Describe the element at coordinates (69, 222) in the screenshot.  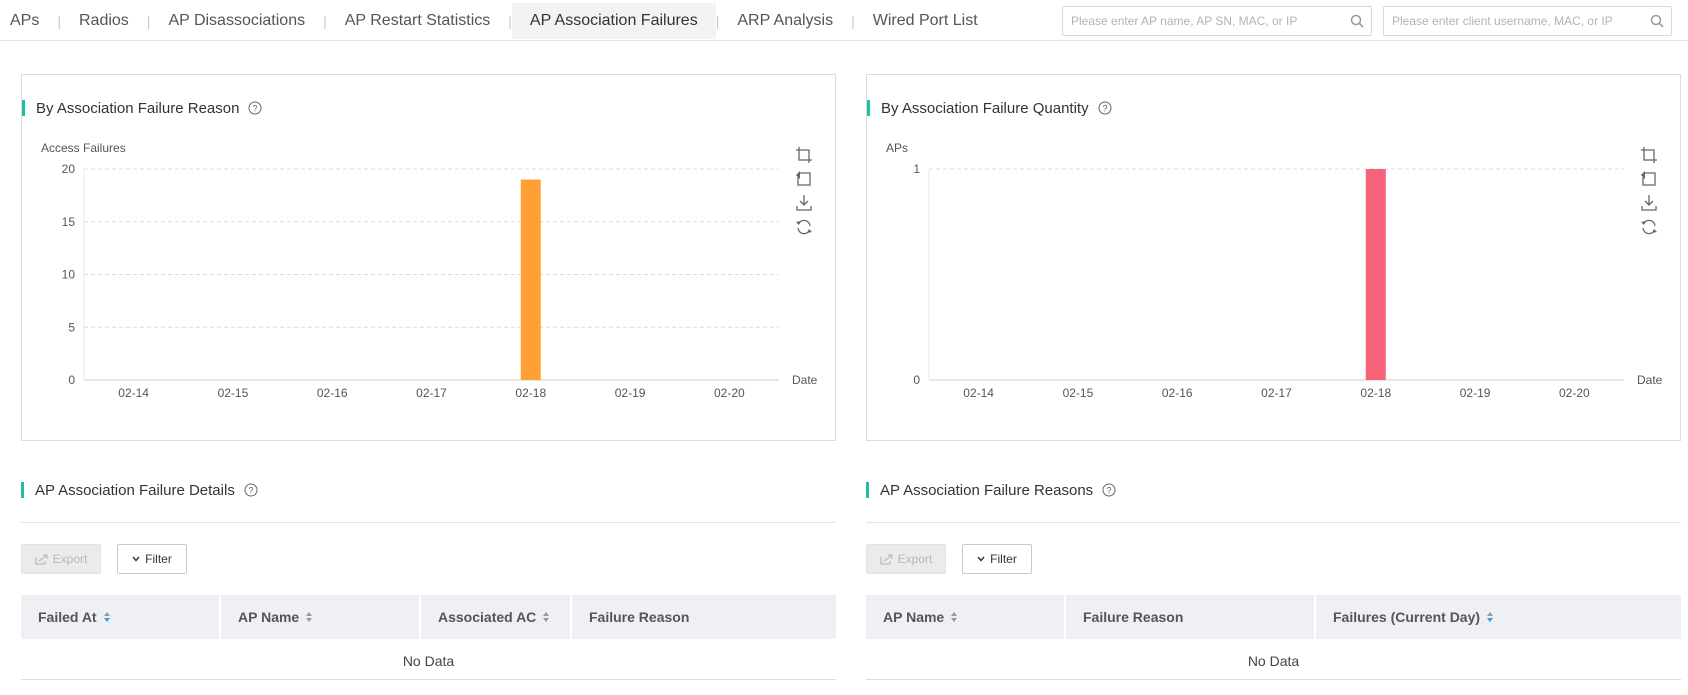
I see `y-tick-label: 15` at that location.